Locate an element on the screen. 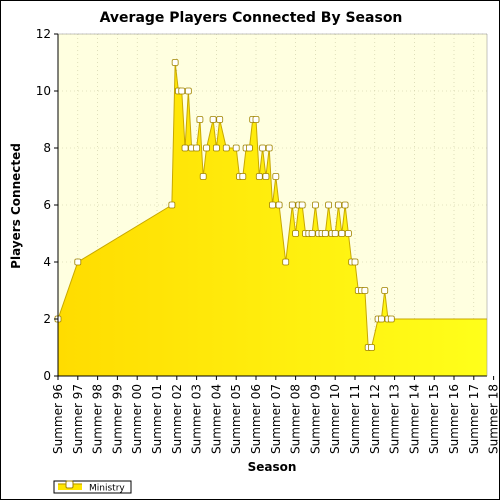 Image resolution: width=500 pixels, height=501 pixels. x-tick-label: Summer 14 is located at coordinates (414, 419).